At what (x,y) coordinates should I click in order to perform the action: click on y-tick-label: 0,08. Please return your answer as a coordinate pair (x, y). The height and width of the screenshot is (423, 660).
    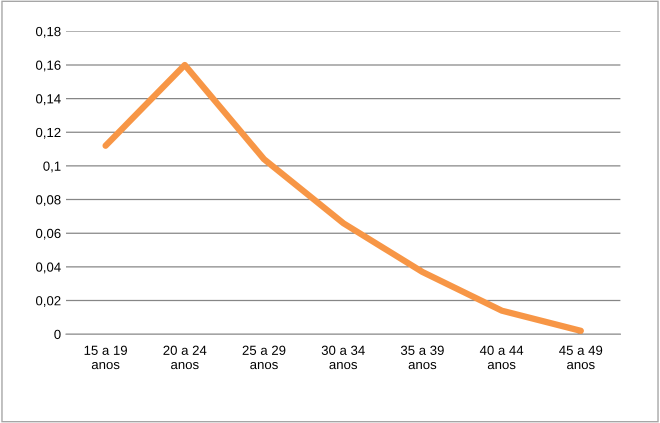
    Looking at the image, I should click on (48, 200).